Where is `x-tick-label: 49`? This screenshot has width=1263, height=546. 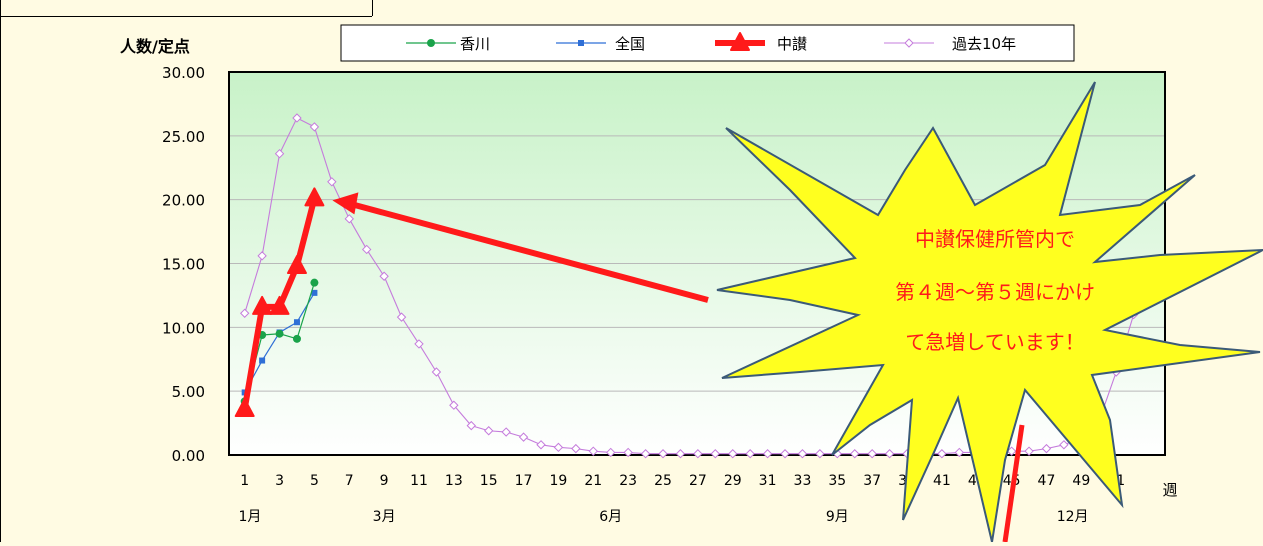 x-tick-label: 49 is located at coordinates (1081, 481).